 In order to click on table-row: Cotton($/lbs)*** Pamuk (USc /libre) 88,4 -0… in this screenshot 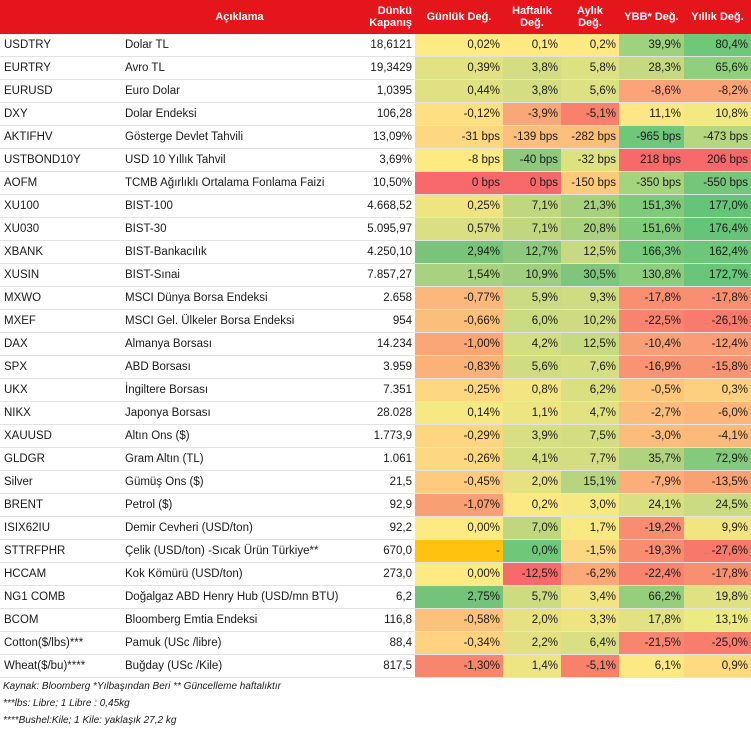, I will do `click(375, 643)`.